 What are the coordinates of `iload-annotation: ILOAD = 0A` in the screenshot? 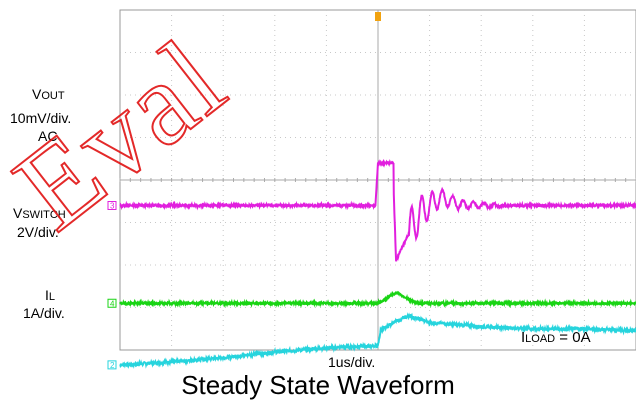 It's located at (556, 337).